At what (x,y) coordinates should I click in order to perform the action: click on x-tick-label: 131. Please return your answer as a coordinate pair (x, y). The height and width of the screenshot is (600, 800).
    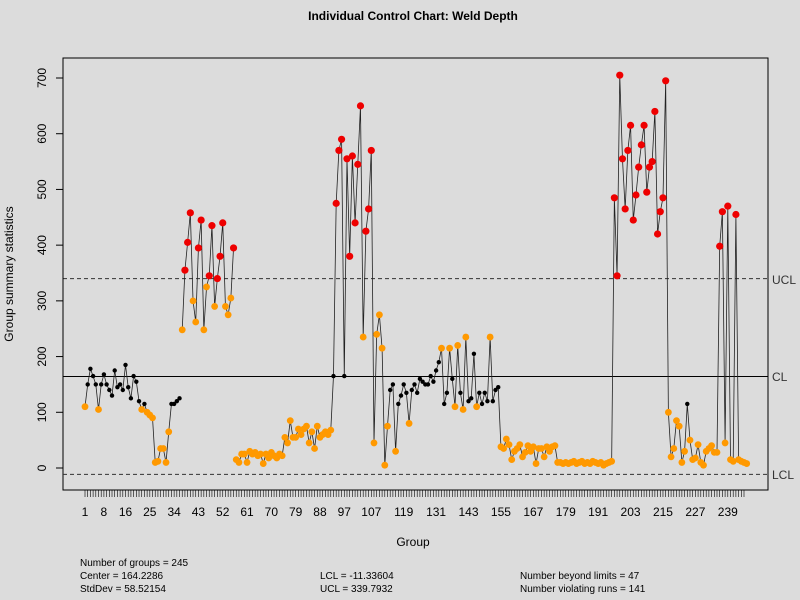
    Looking at the image, I should click on (436, 512).